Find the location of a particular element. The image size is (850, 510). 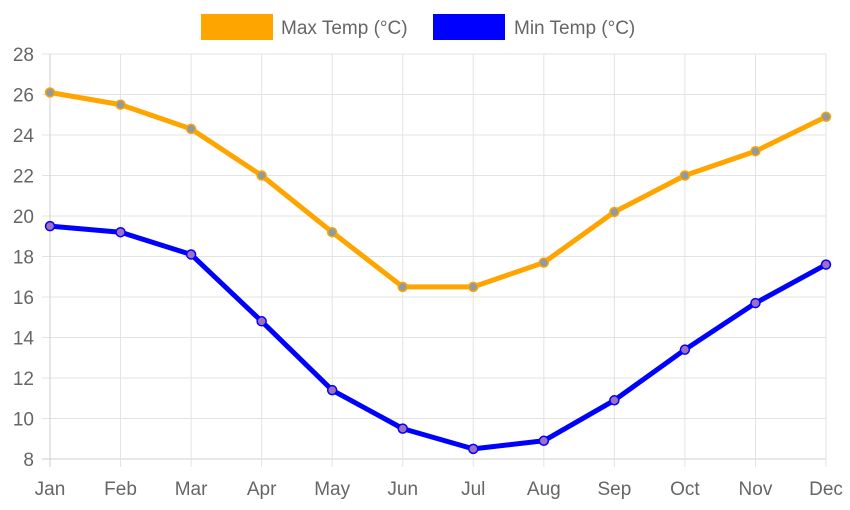

y-tick-label: 20 is located at coordinates (23, 217).